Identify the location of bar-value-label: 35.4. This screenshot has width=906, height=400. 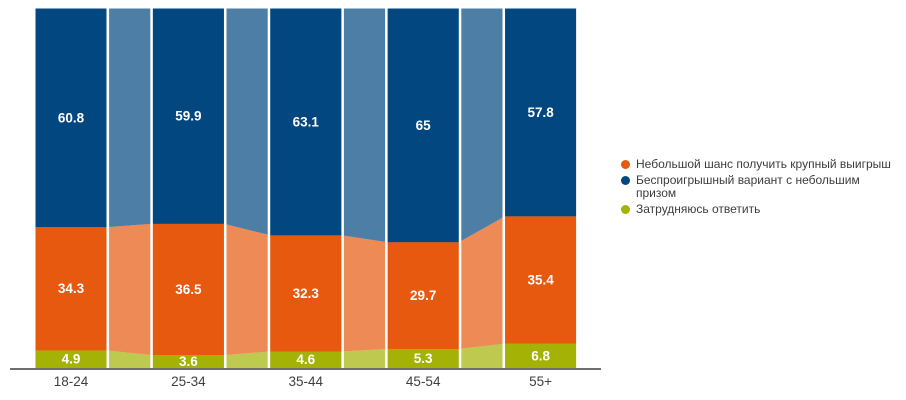
(540, 279).